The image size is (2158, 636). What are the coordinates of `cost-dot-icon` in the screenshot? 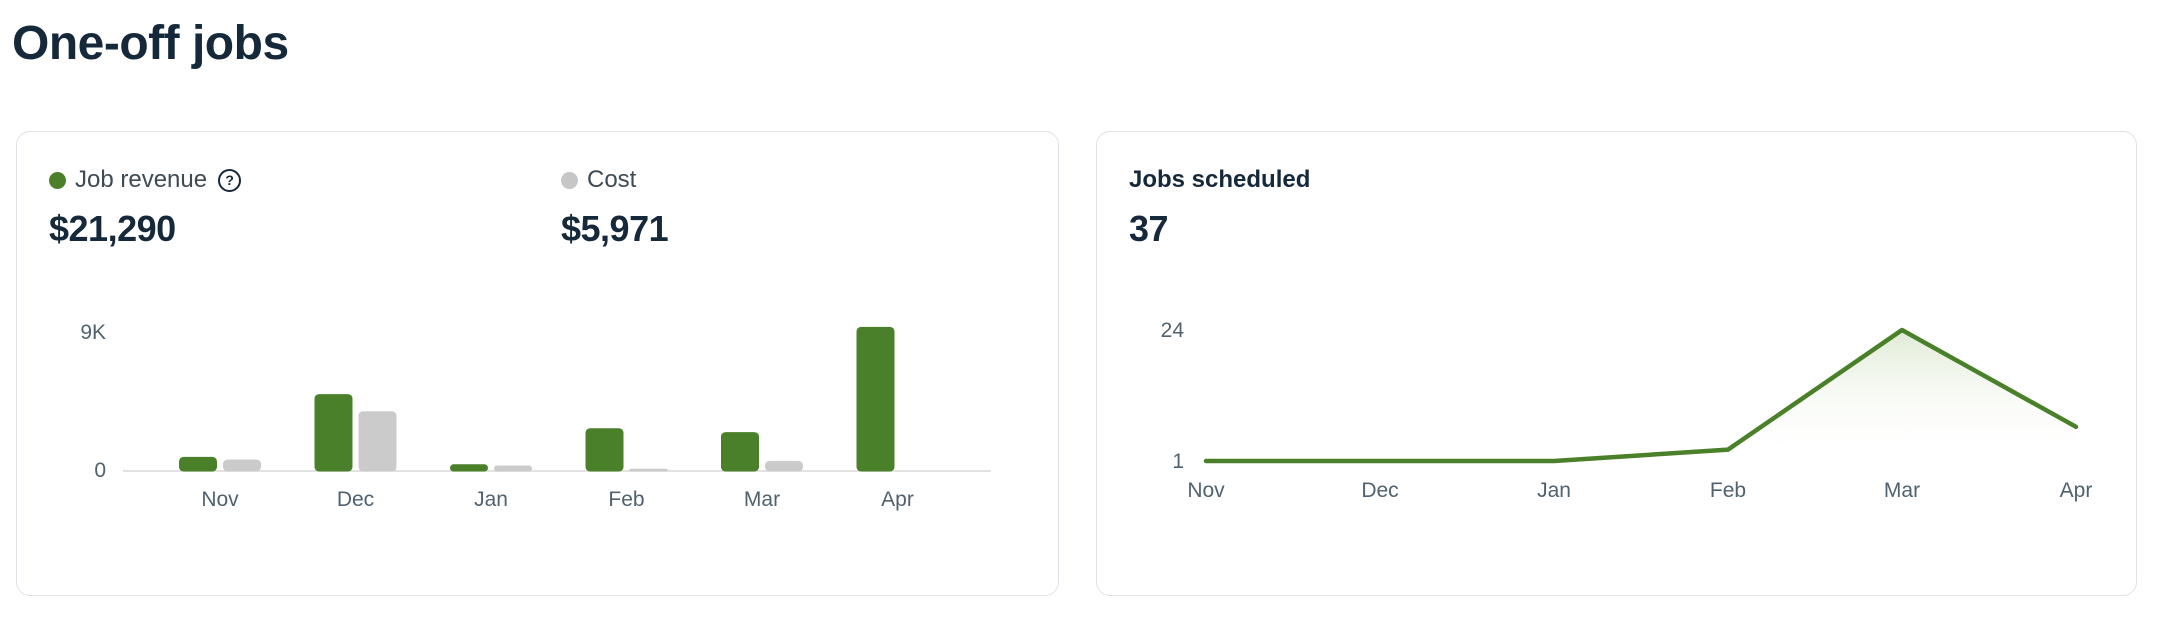 It's located at (569, 180).